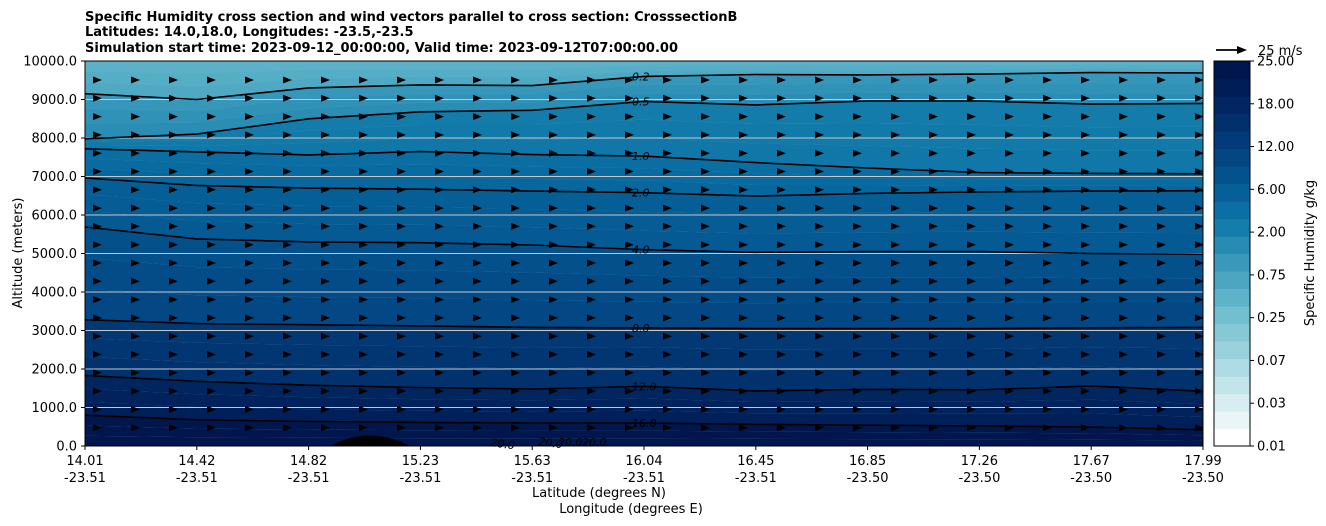 This screenshot has width=1326, height=526. What do you see at coordinates (55, 293) in the screenshot?
I see `y-tick-label: 4000.0` at bounding box center [55, 293].